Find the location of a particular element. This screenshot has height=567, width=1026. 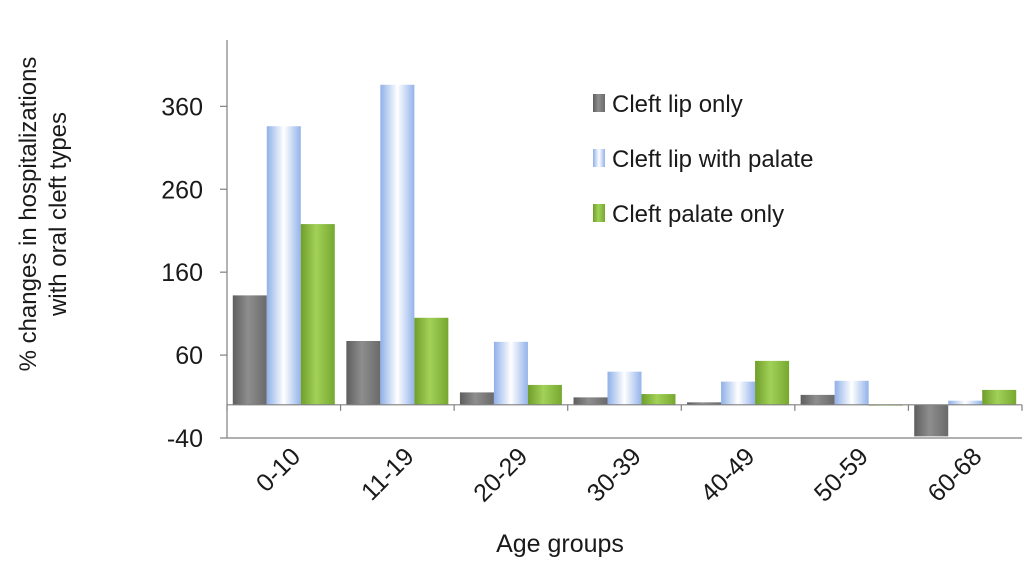

y-tick-labels: -40 60 160 260 360 is located at coordinates (182, 273).